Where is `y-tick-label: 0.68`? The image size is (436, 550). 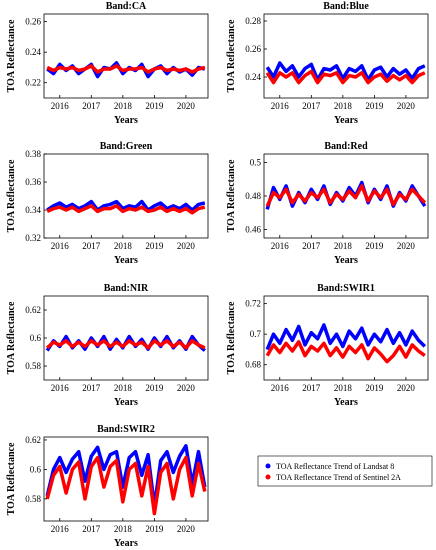 y-tick-label: 0.68 is located at coordinates (253, 365).